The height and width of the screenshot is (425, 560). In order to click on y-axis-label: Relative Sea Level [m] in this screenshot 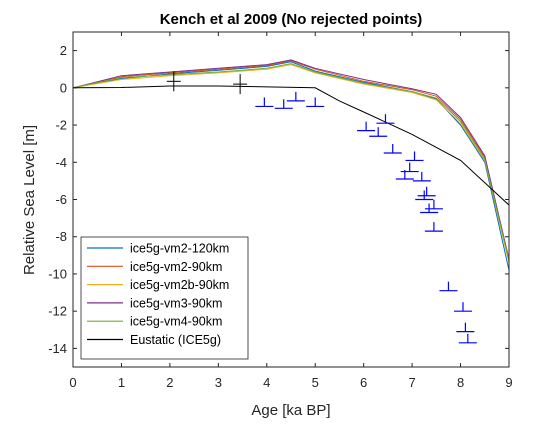, I will do `click(29, 200)`.